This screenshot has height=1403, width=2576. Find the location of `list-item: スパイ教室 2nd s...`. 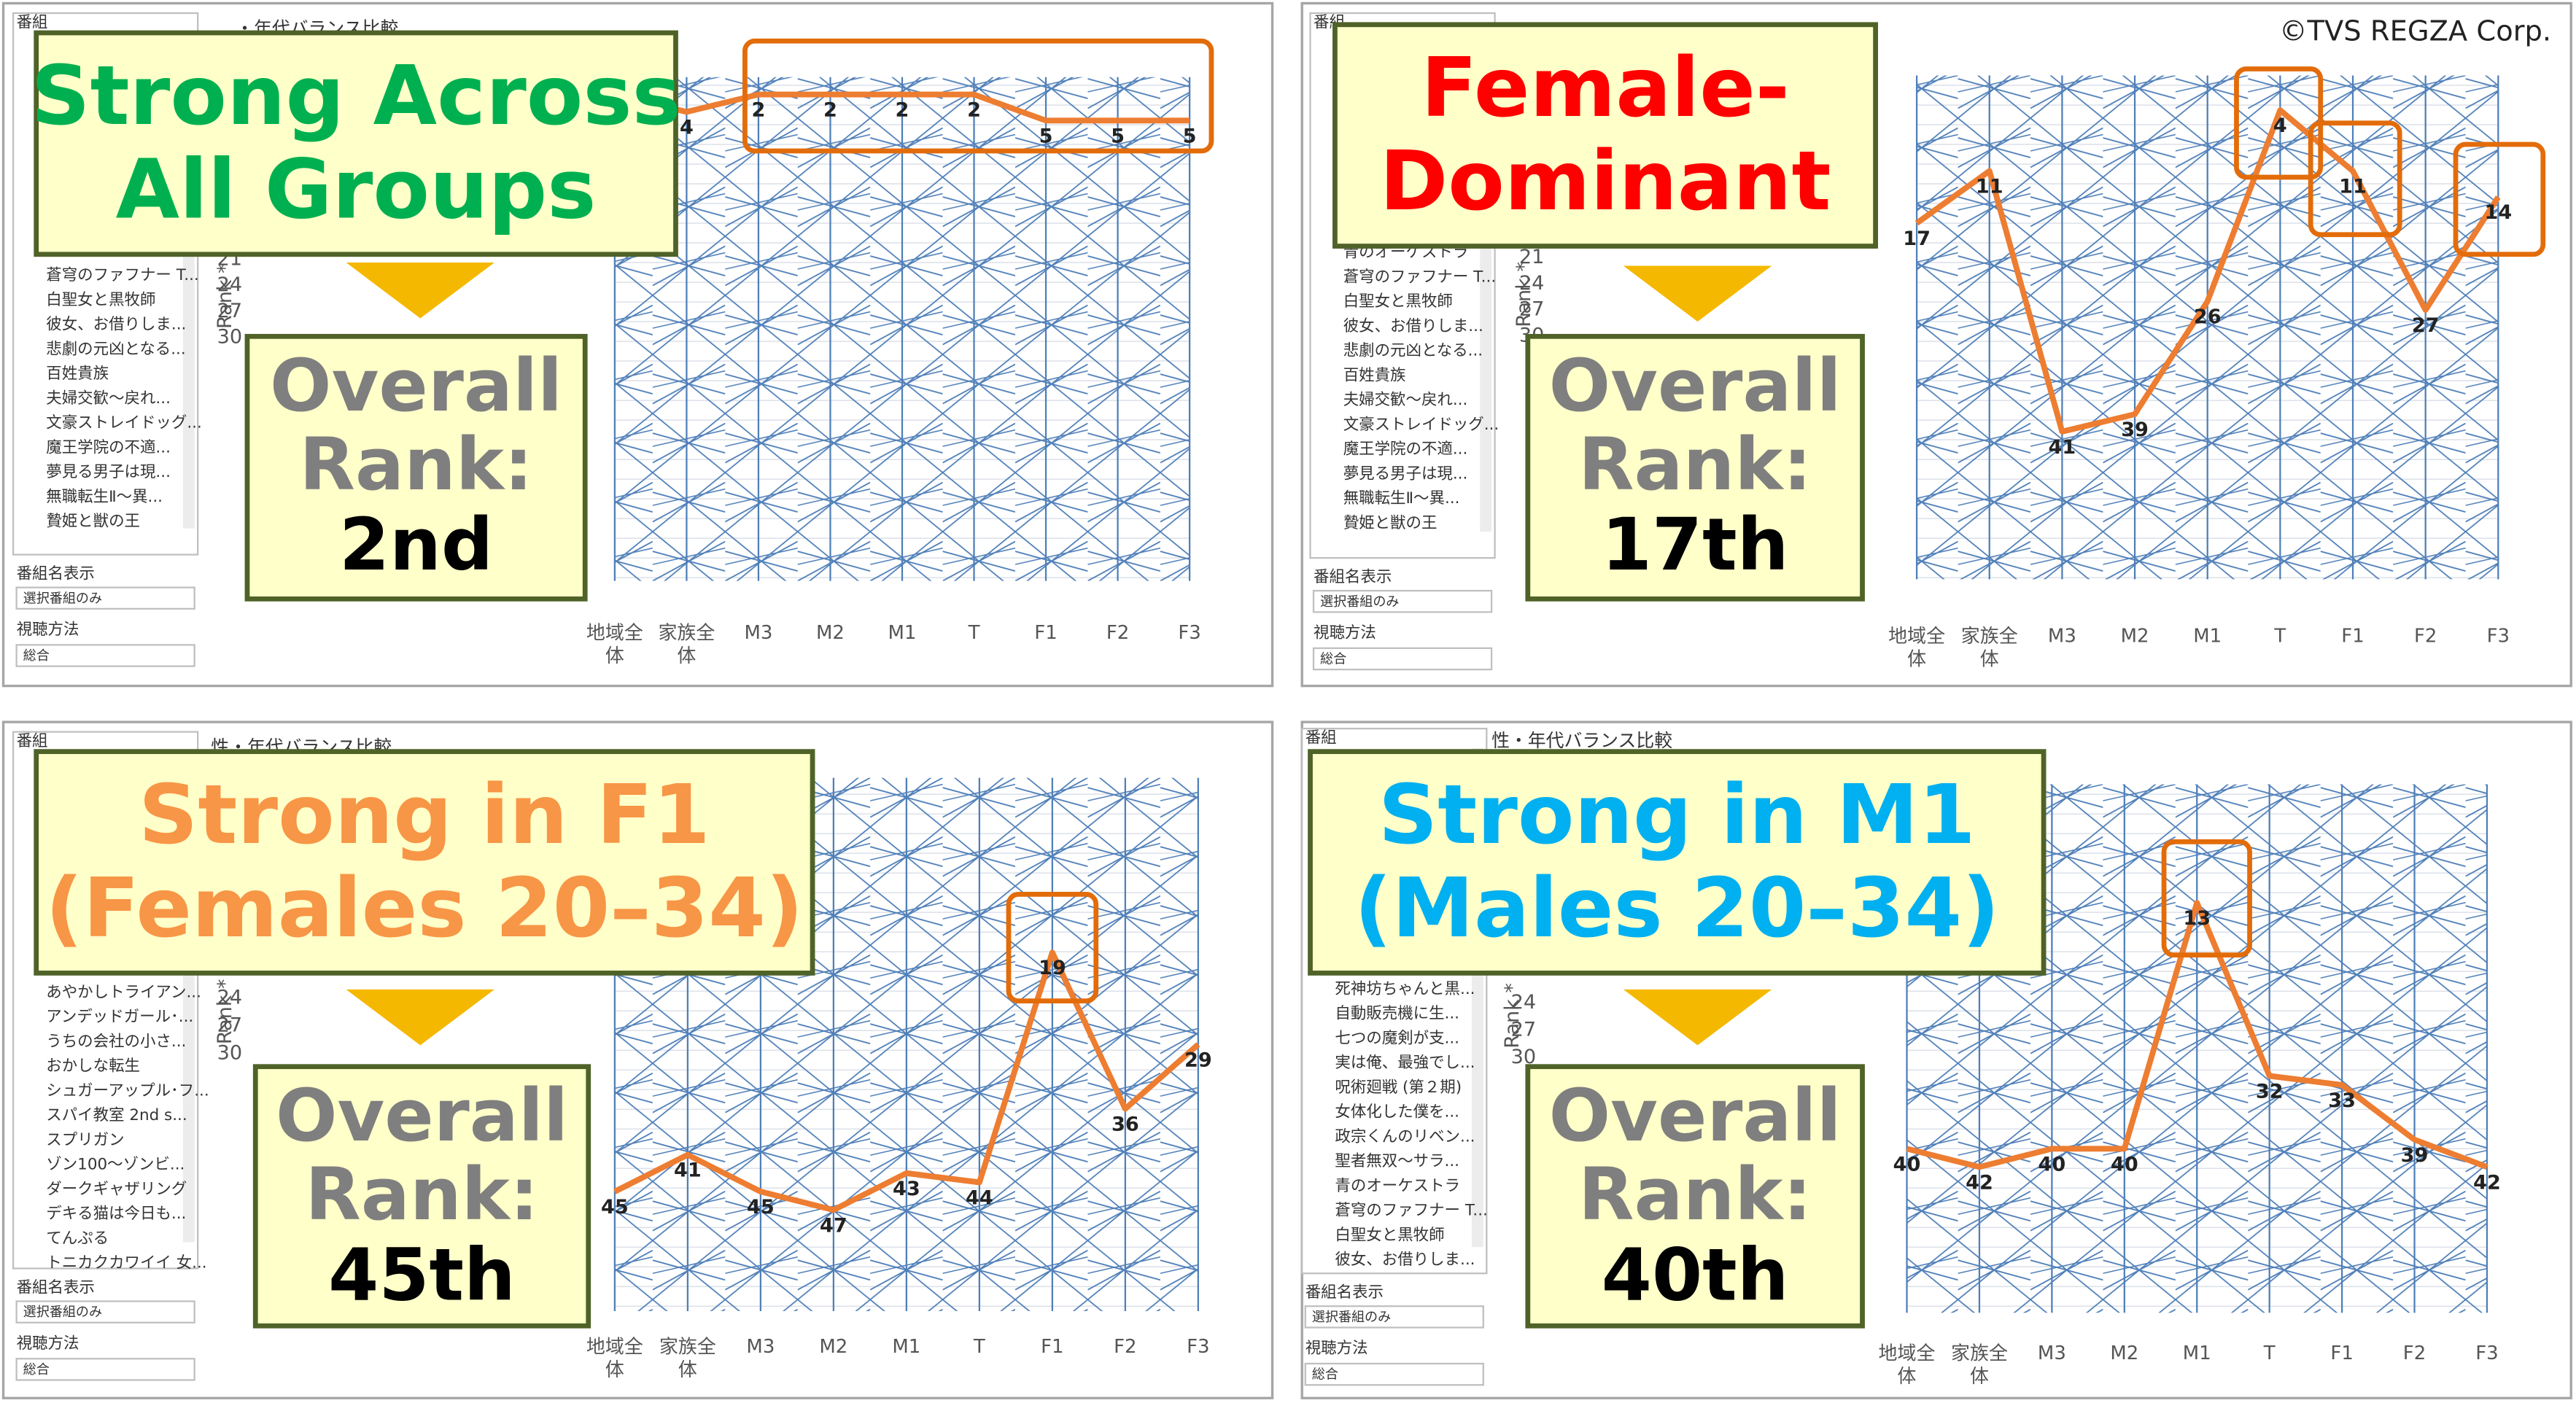

list-item: スパイ教室 2nd s... is located at coordinates (117, 1115).